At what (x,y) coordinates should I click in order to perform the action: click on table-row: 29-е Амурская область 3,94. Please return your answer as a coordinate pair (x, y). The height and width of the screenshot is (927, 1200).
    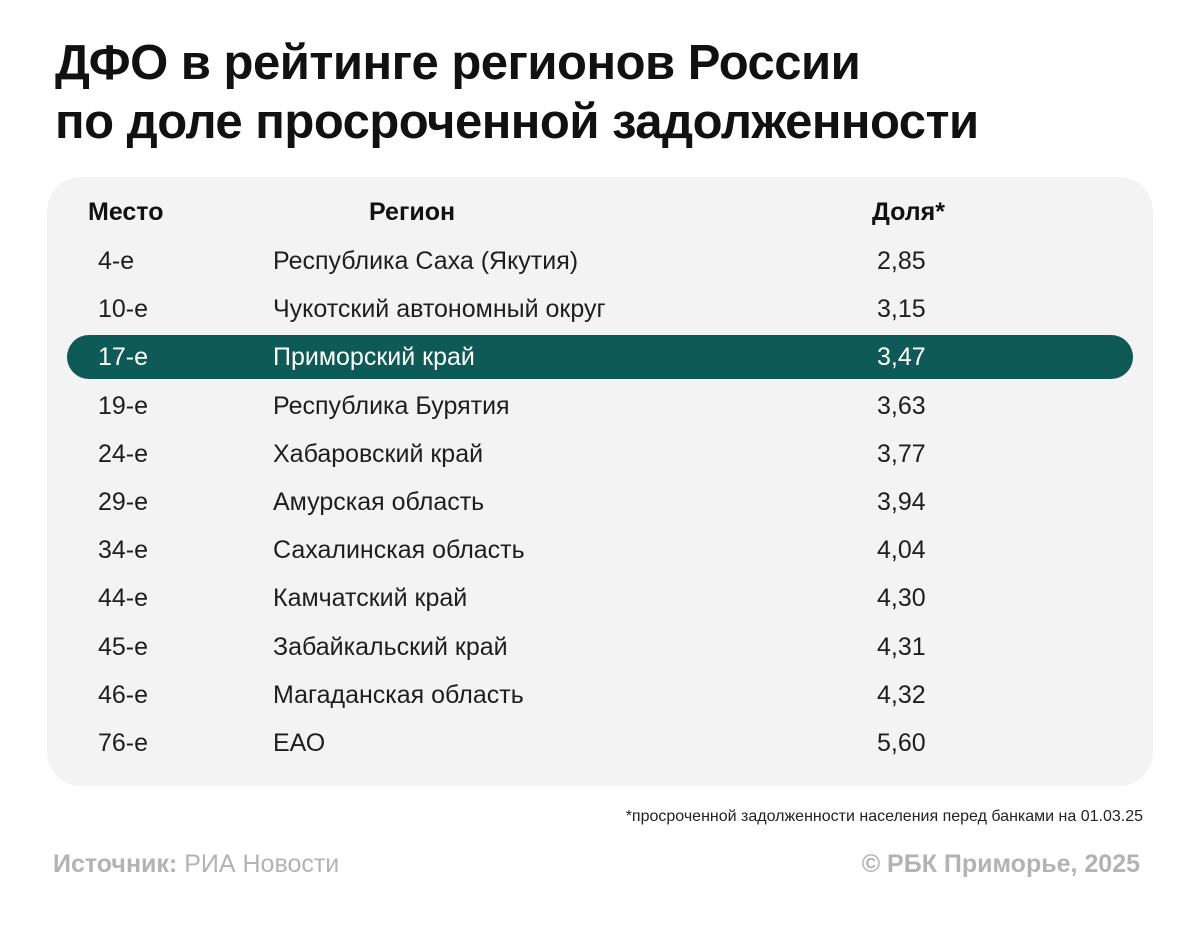
    Looking at the image, I should click on (600, 502).